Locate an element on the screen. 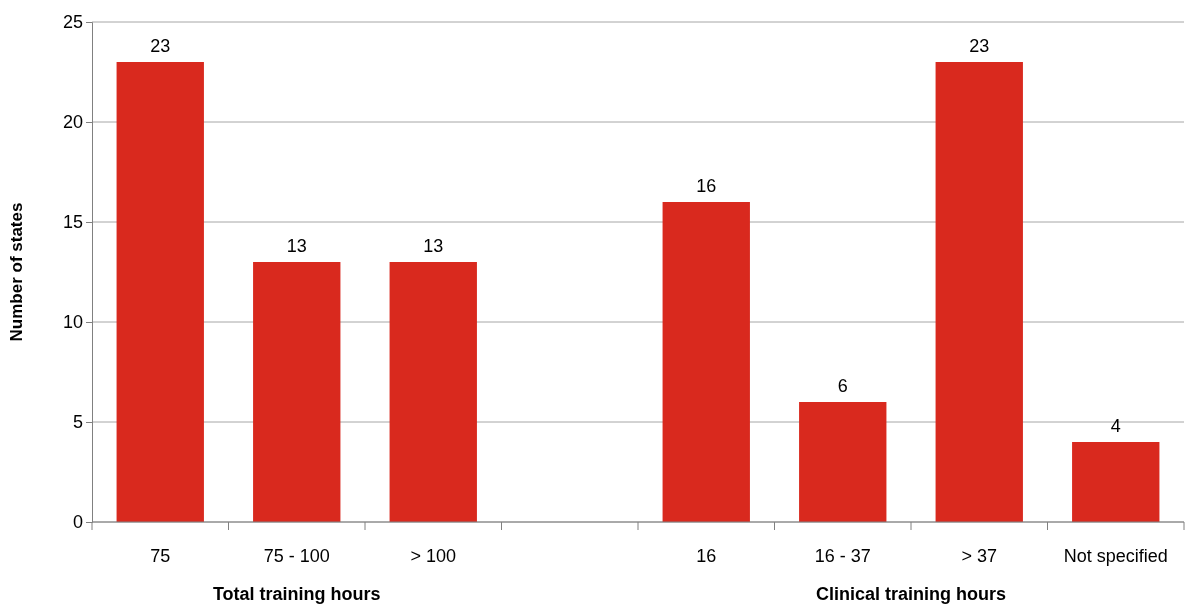 This screenshot has width=1186, height=607. data-label: 6 is located at coordinates (842, 386).